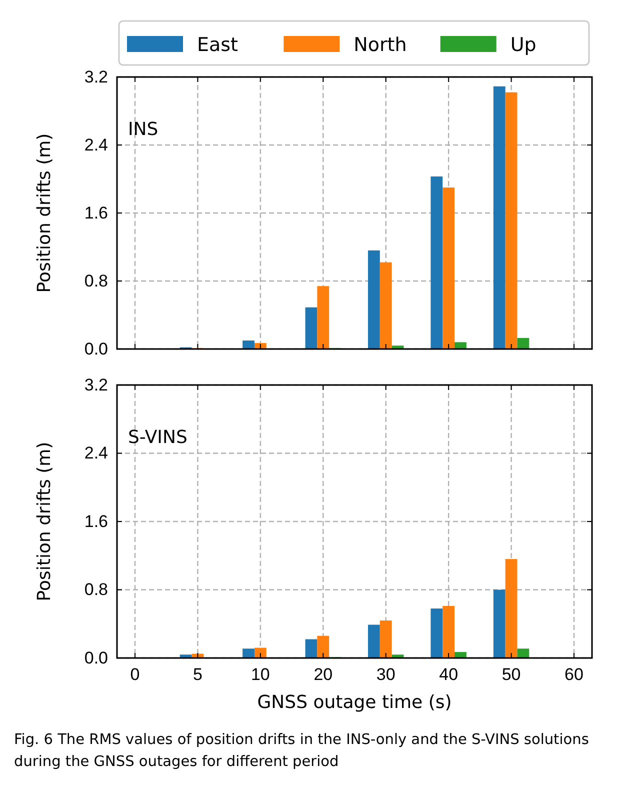 The width and height of the screenshot is (625, 790). I want to click on legend-label: North, so click(380, 45).